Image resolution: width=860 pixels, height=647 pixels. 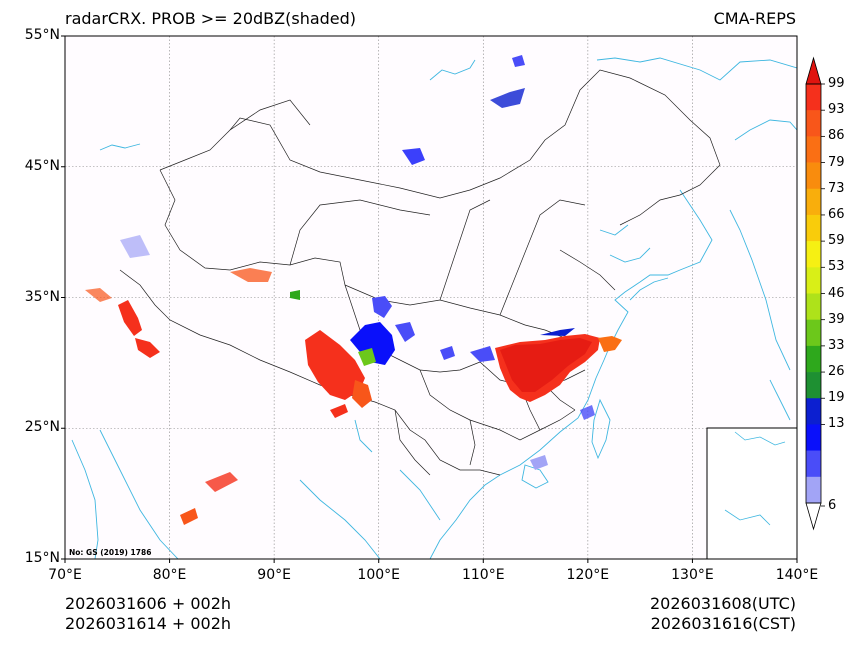 I want to click on latitude-label: 35°N, so click(x=42, y=296).